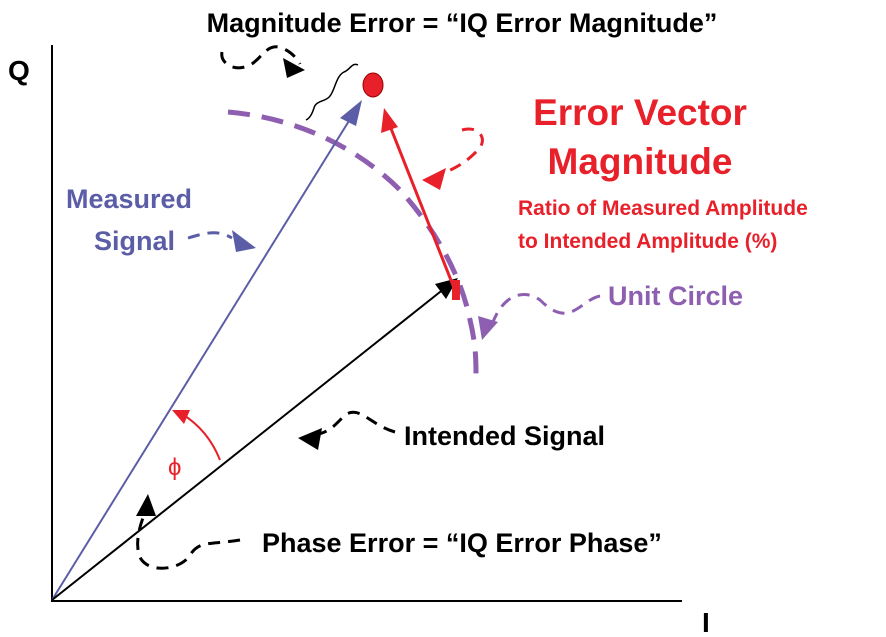 This screenshot has width=886, height=637. Describe the element at coordinates (675, 296) in the screenshot. I see `unit-circle-label: Unit Circle` at that location.